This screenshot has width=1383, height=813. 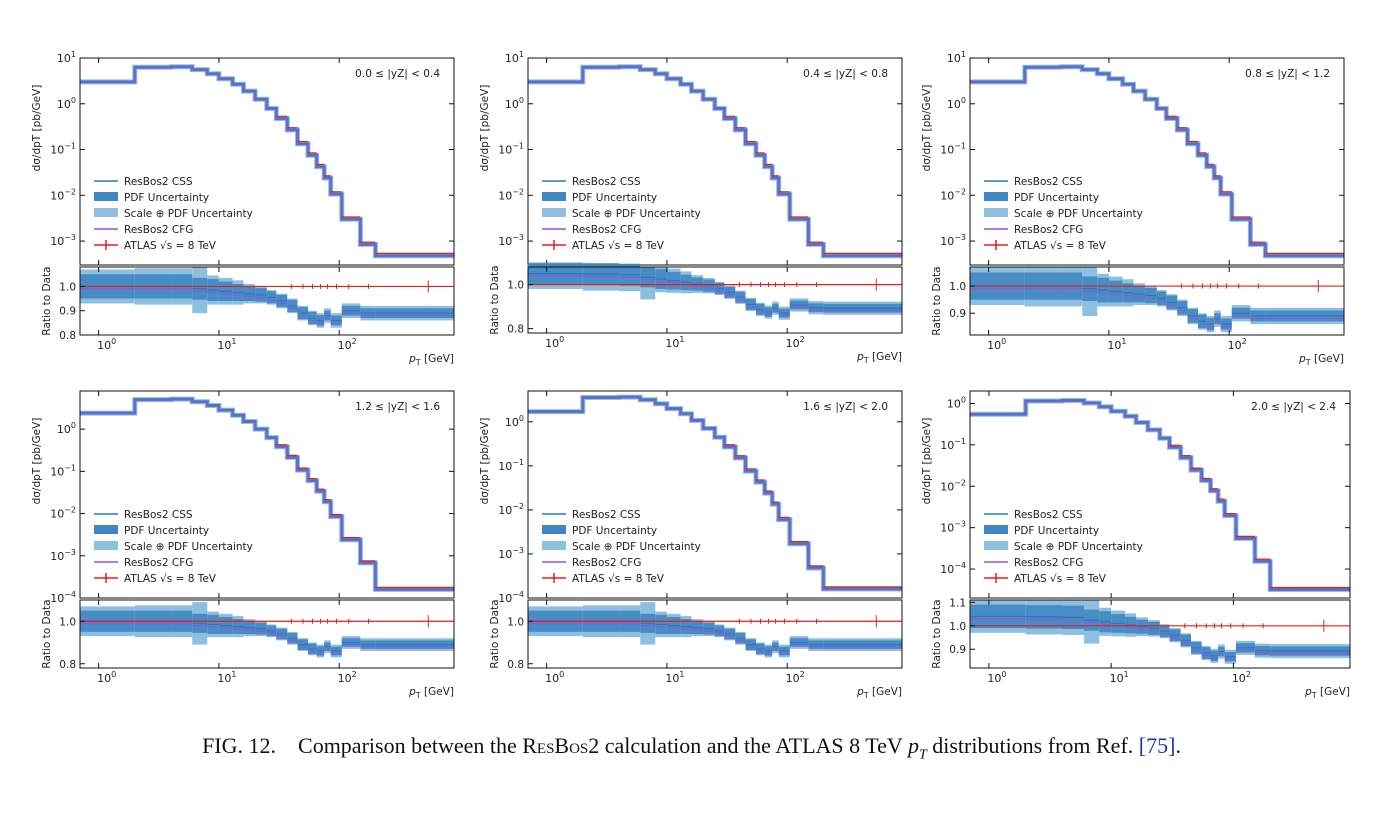 I want to click on ratio-panel: 1.1 1.0 0.9 100 101 102 Ratio to Data pT [GeV], so click(x=1141, y=648).